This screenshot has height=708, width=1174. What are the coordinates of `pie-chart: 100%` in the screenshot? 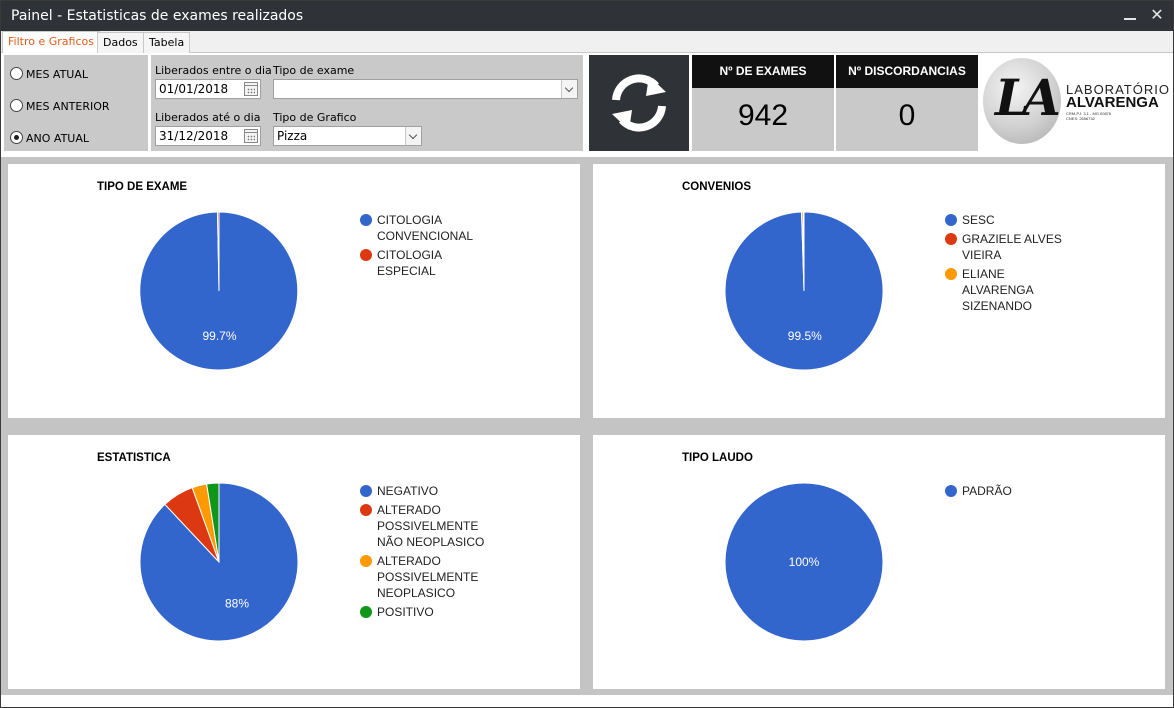 It's located at (804, 562).